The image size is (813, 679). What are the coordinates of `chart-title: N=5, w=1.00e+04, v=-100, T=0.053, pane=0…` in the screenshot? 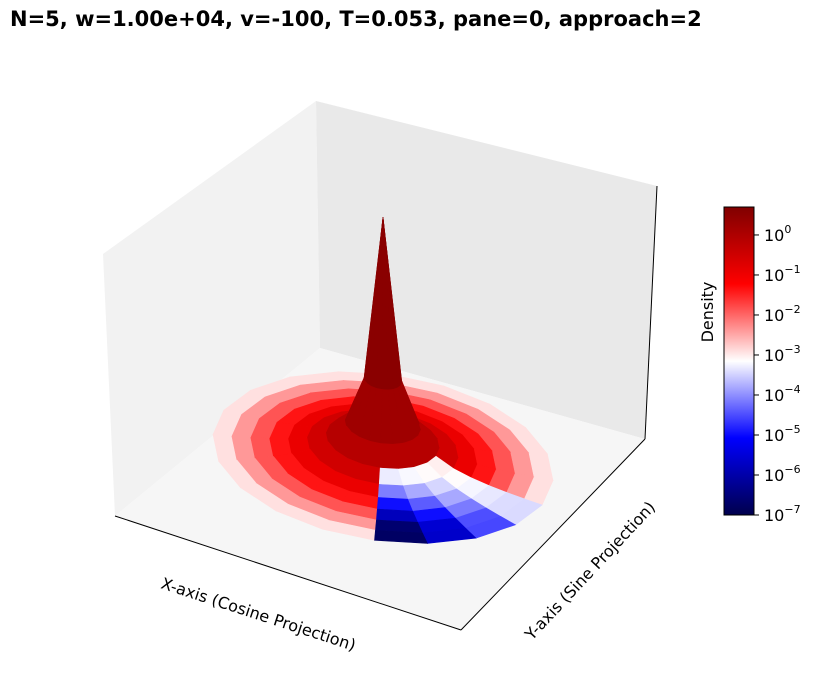 It's located at (356, 19).